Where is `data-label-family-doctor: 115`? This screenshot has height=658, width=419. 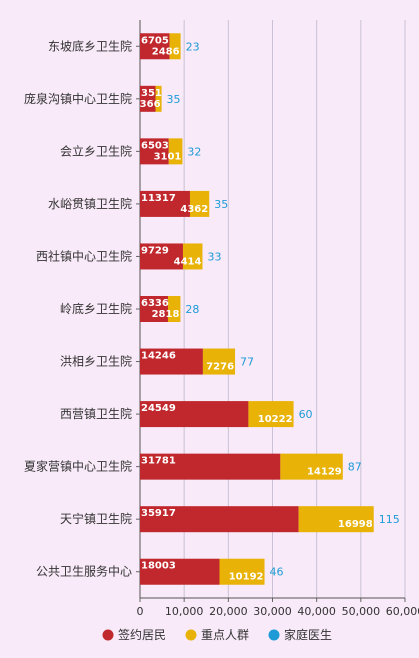 data-label-family-doctor: 115 is located at coordinates (389, 519).